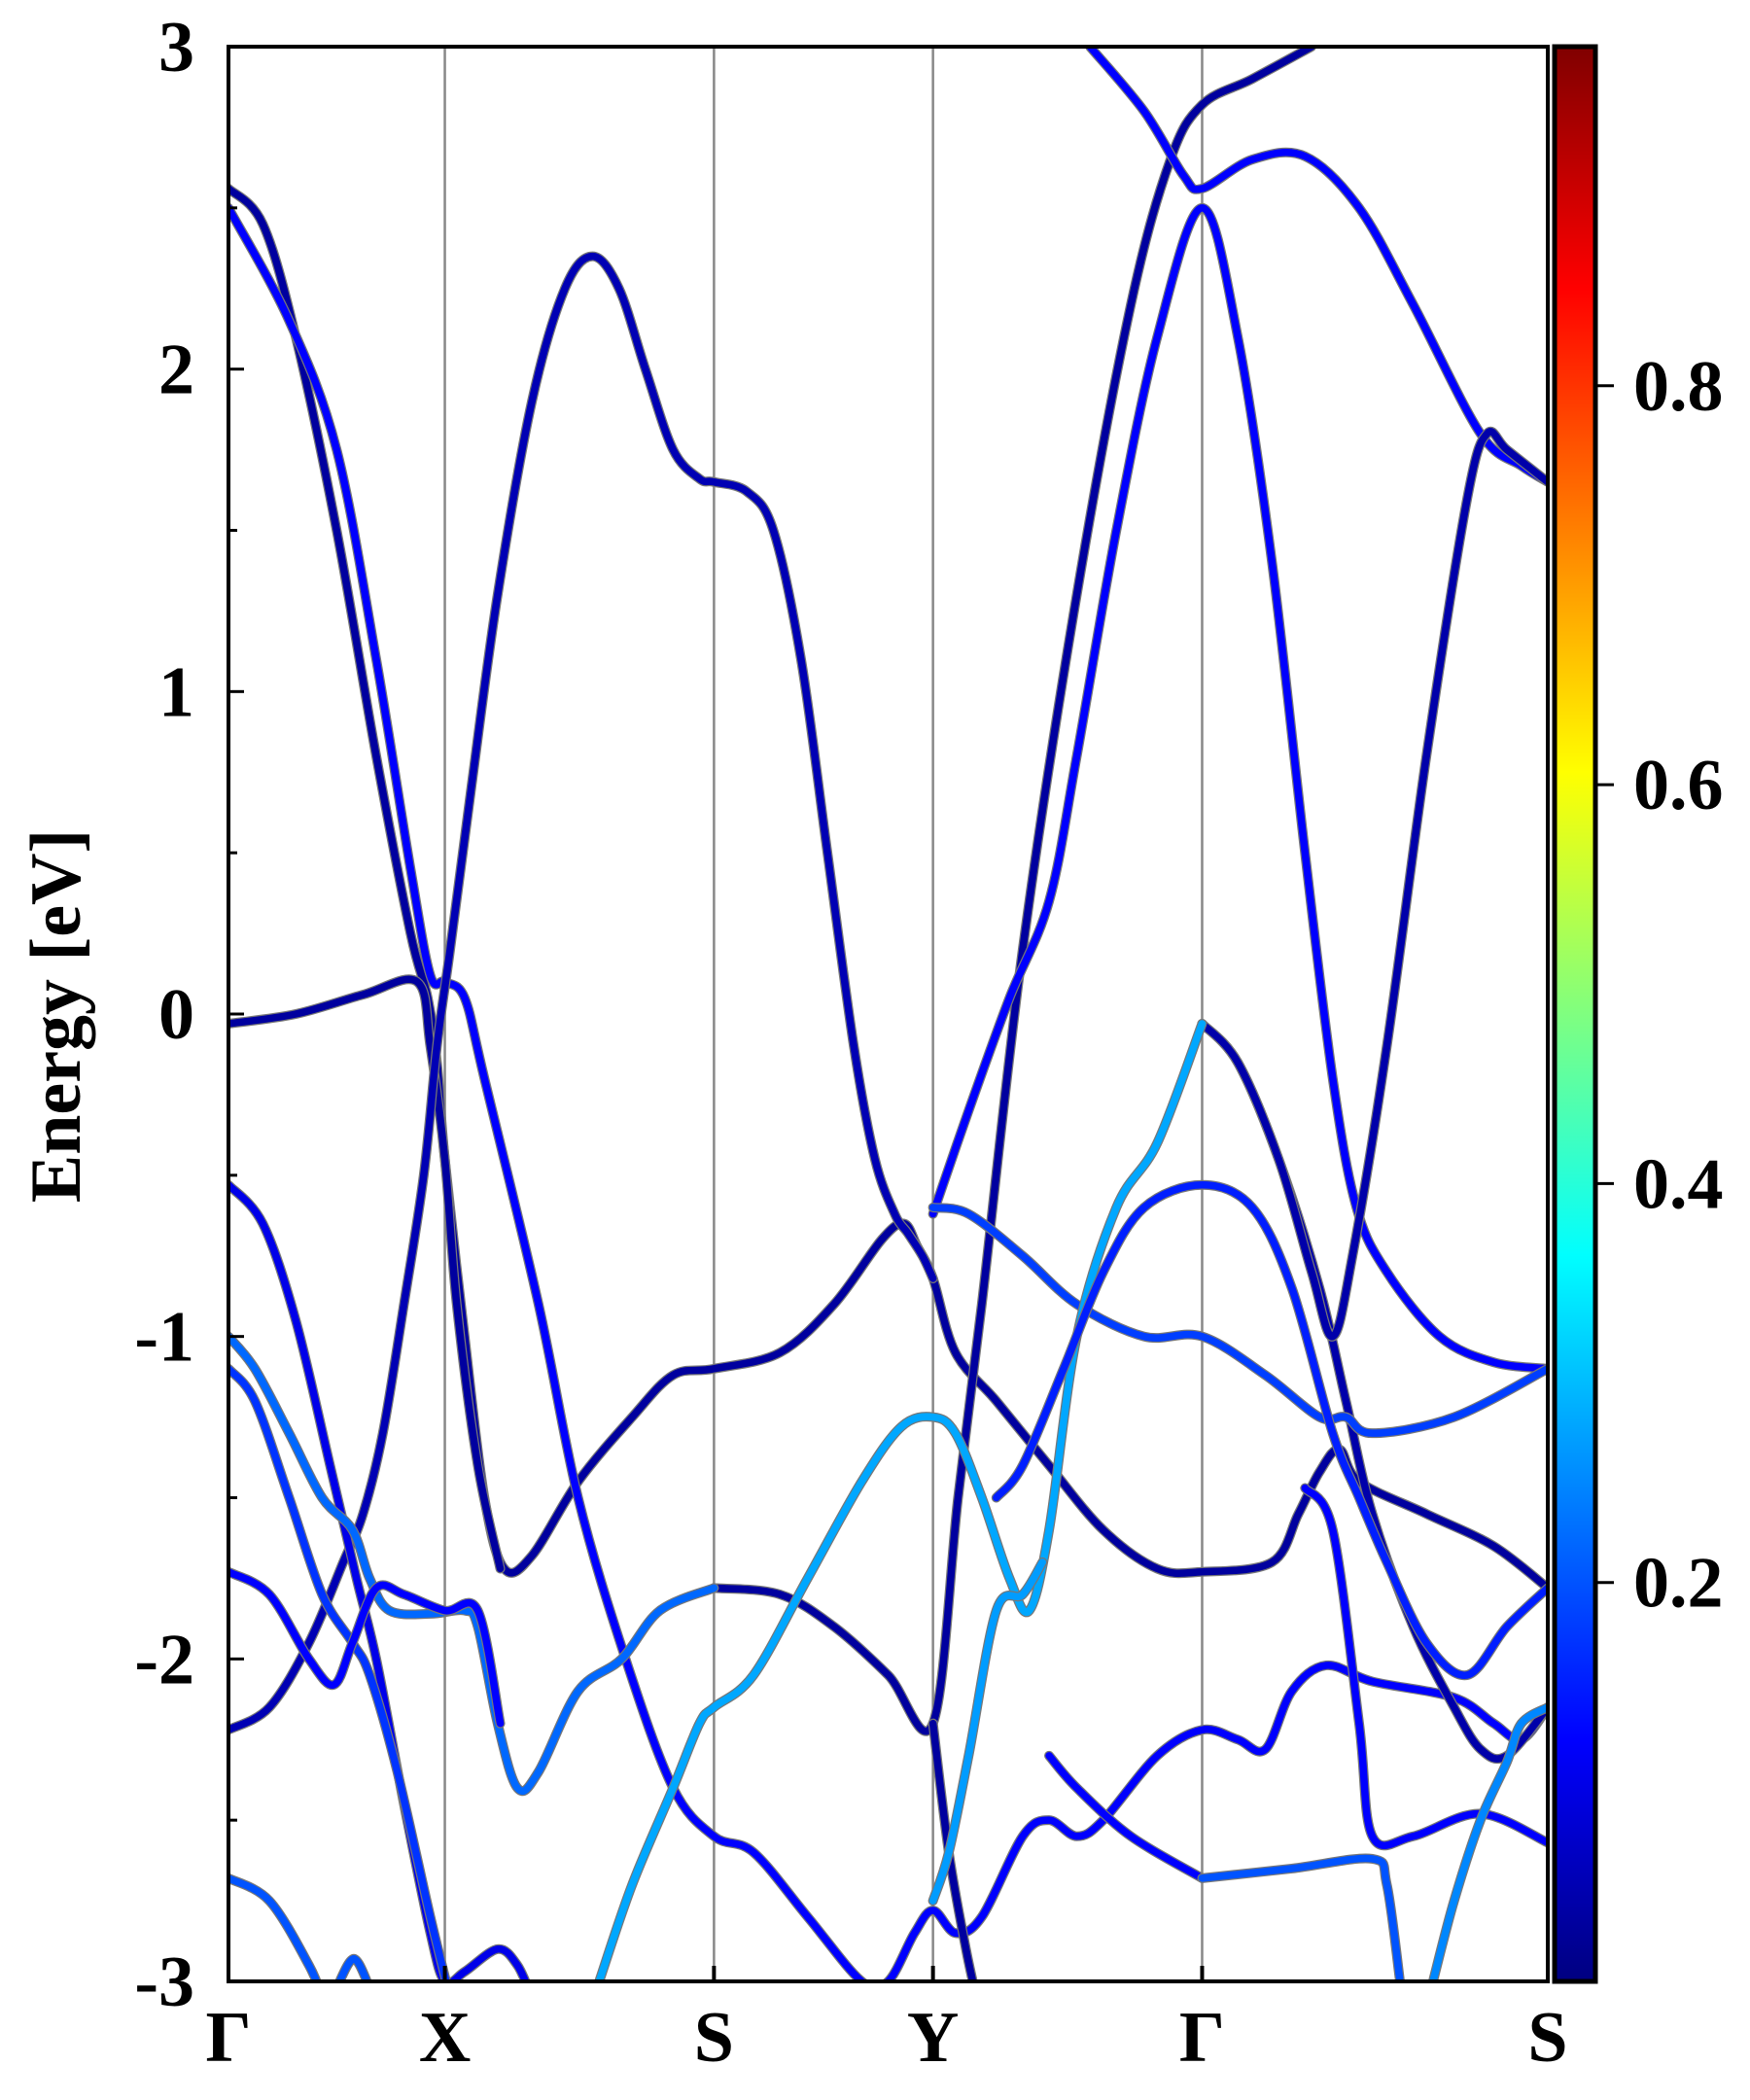  I want to click on colorbar-tick-label: 0.2, so click(1678, 1584).